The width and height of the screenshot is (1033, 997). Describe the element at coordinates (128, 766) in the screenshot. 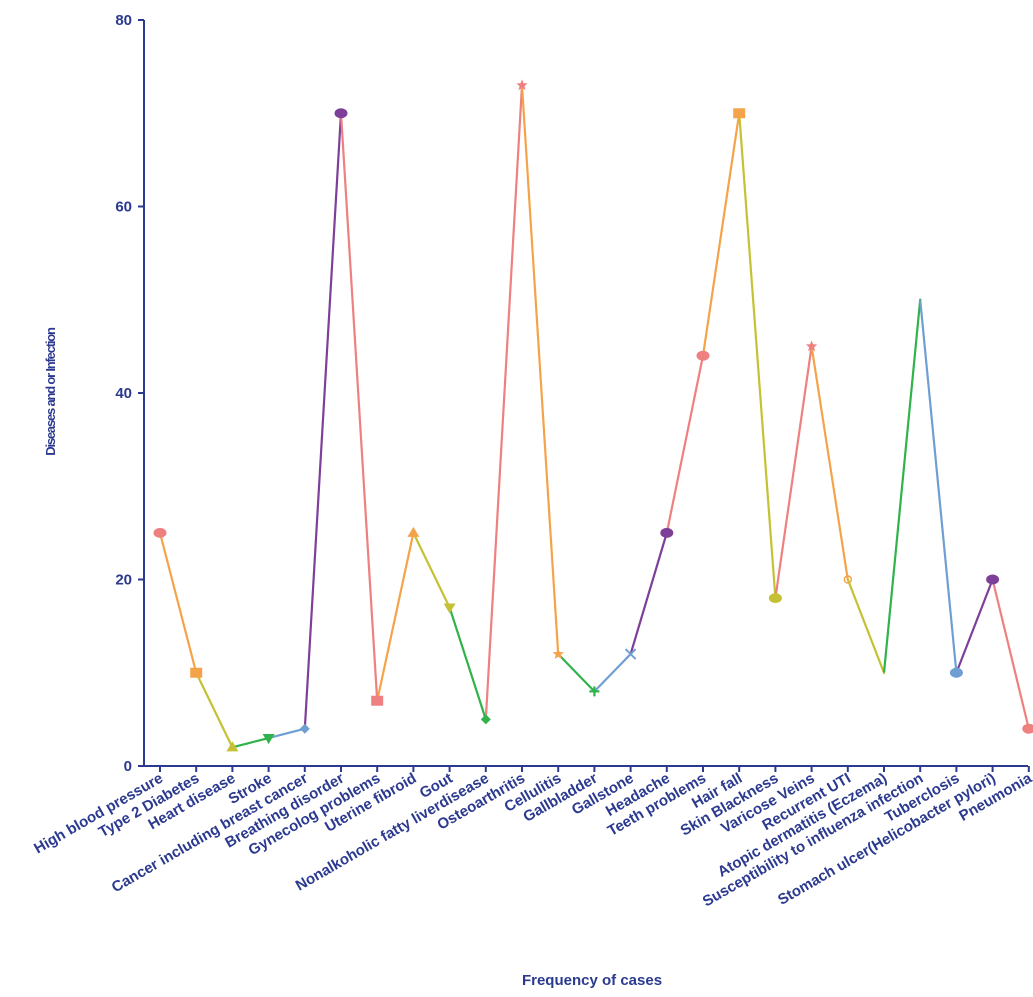

I see `y-tick-label: 0` at that location.